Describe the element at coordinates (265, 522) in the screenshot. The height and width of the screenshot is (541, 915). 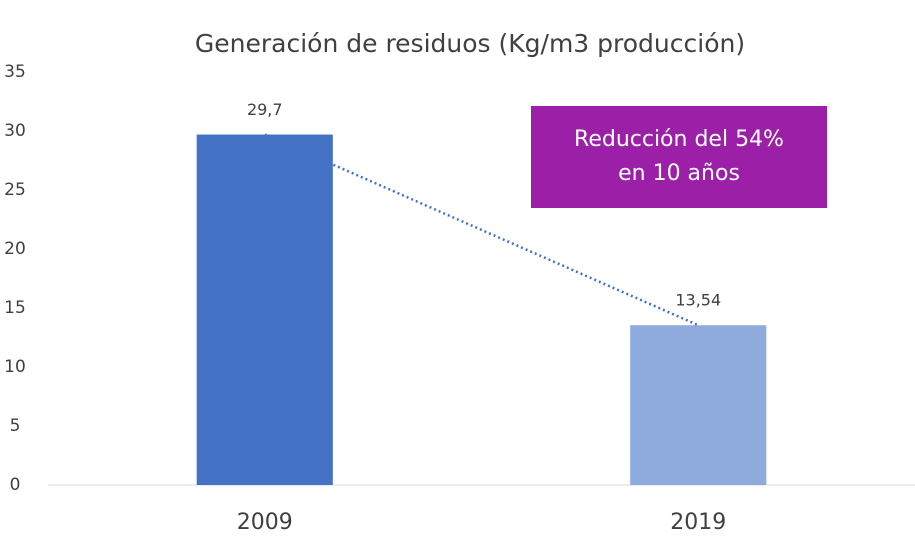
I see `x-tick-label: 2009` at that location.